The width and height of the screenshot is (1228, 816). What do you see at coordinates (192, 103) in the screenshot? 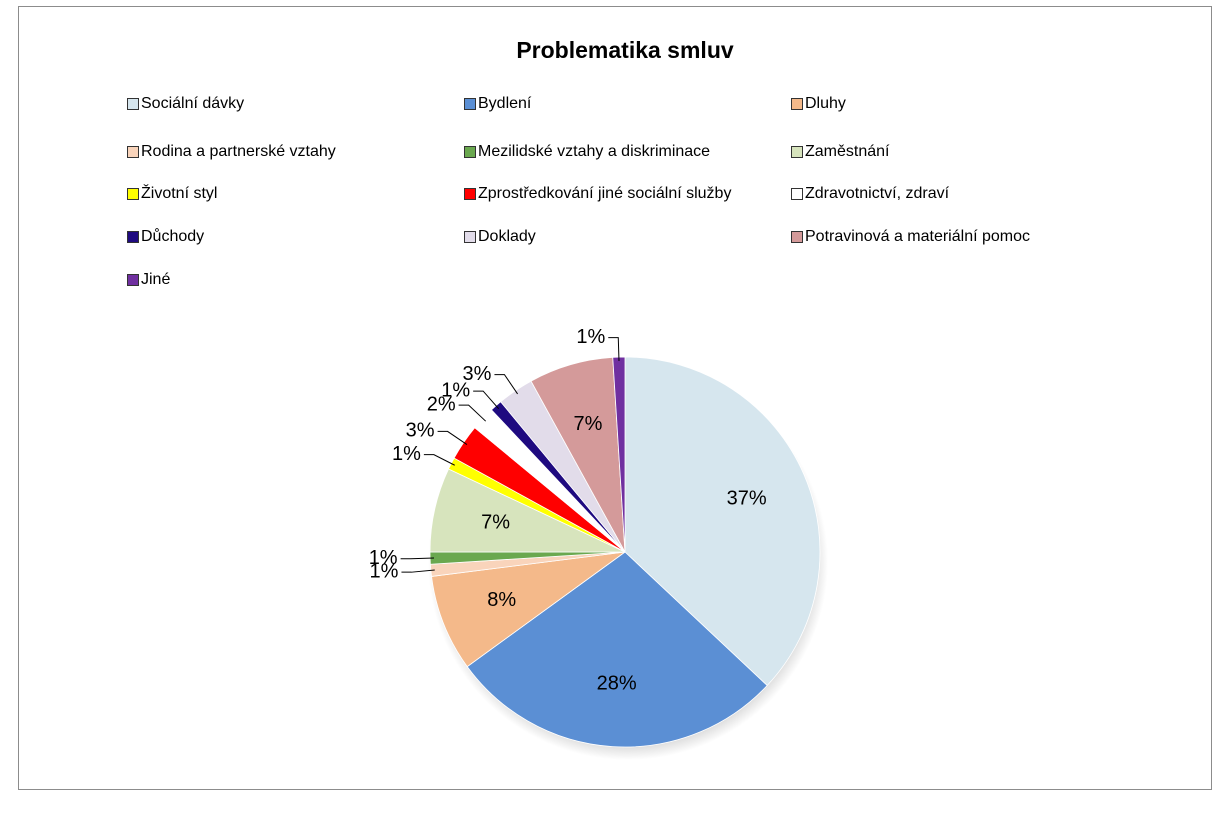
I see `legend-label: Sociální dávky` at bounding box center [192, 103].